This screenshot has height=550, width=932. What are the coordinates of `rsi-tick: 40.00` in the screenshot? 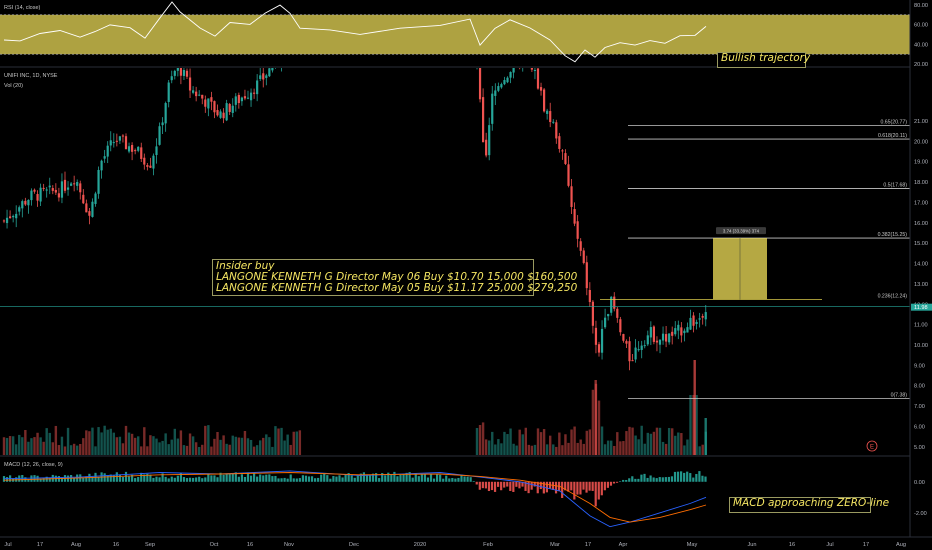 It's located at (921, 45).